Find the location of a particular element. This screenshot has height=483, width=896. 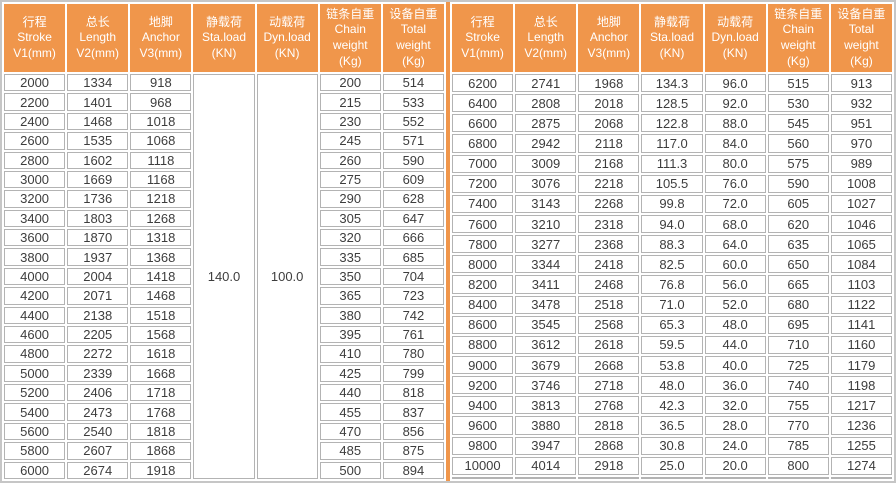

table-cell: 932 is located at coordinates (861, 103).